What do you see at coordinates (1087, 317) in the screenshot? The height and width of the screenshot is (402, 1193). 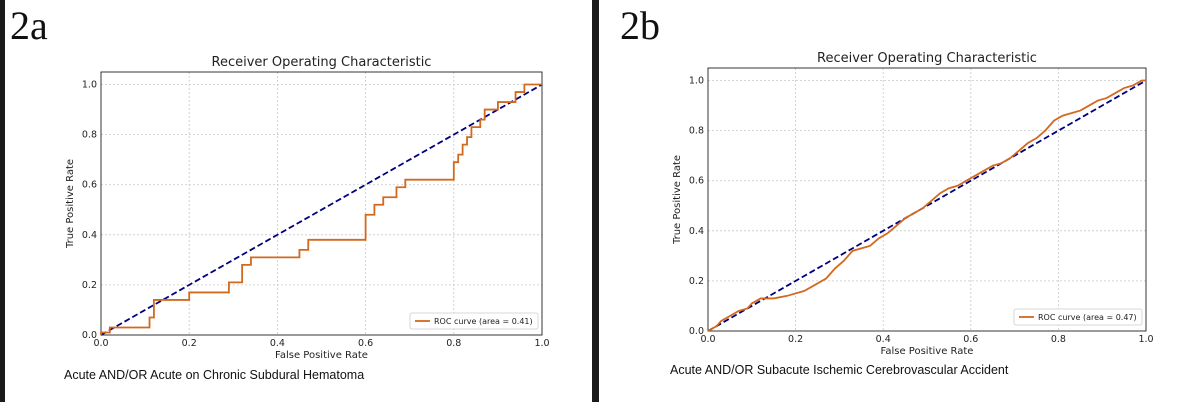 I see `legend-label: ROC curve (area = 0.47)` at bounding box center [1087, 317].